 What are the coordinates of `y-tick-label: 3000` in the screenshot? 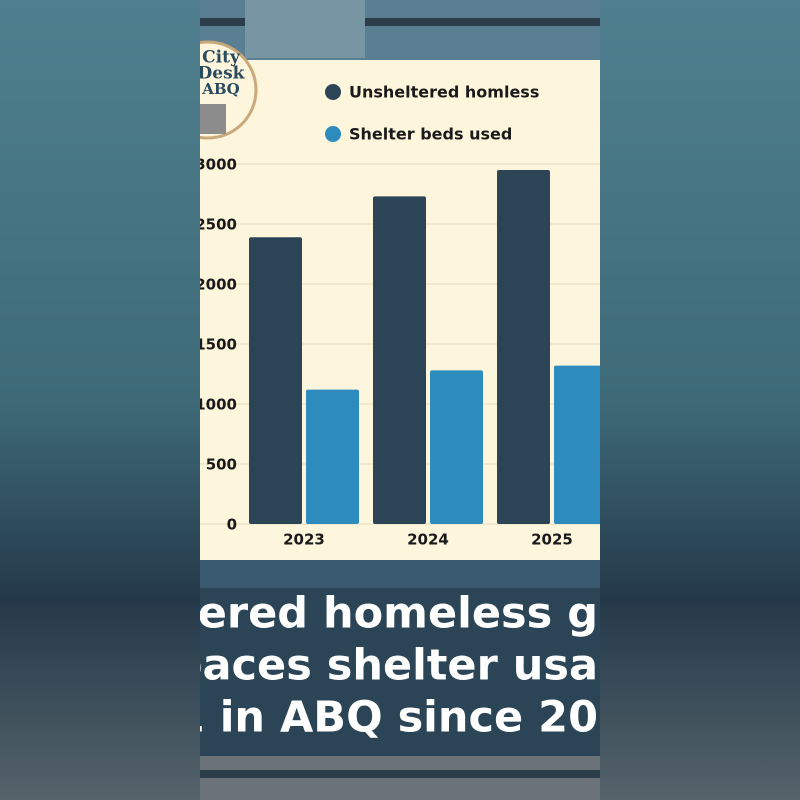 It's located at (216, 165).